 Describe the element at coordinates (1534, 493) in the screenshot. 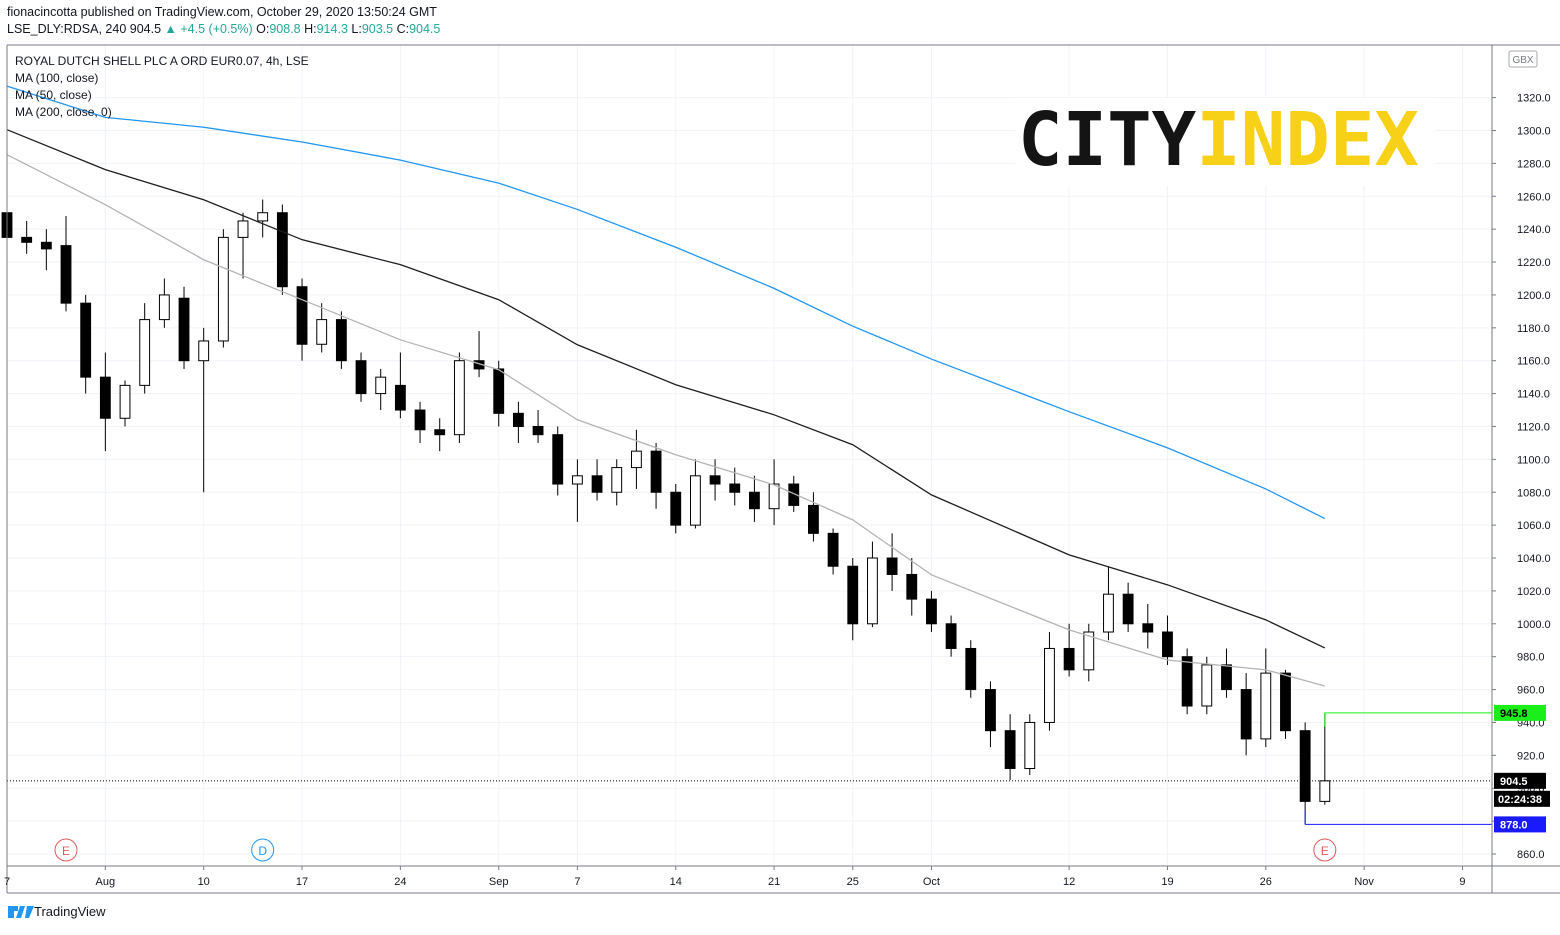

I see `y-tick-label: 1080.0` at that location.